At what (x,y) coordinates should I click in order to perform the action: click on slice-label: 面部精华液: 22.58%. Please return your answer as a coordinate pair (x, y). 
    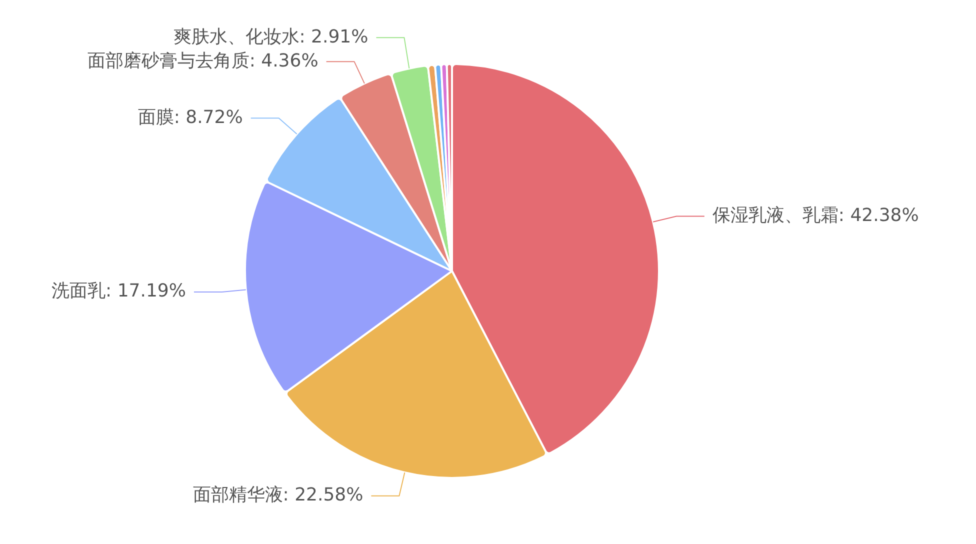
    Looking at the image, I should click on (278, 495).